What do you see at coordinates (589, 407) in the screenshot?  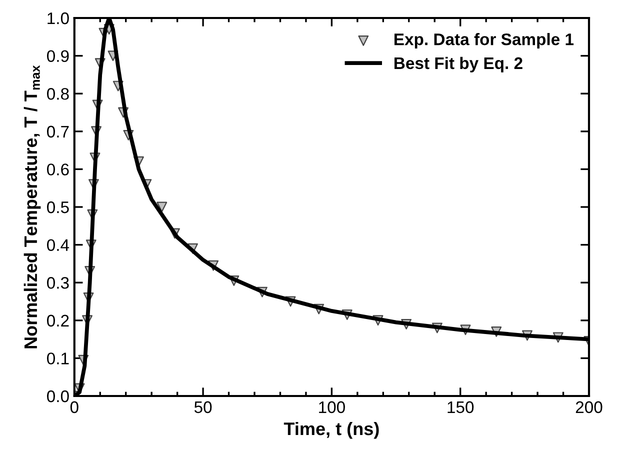 I see `x-tick-label: 200` at bounding box center [589, 407].